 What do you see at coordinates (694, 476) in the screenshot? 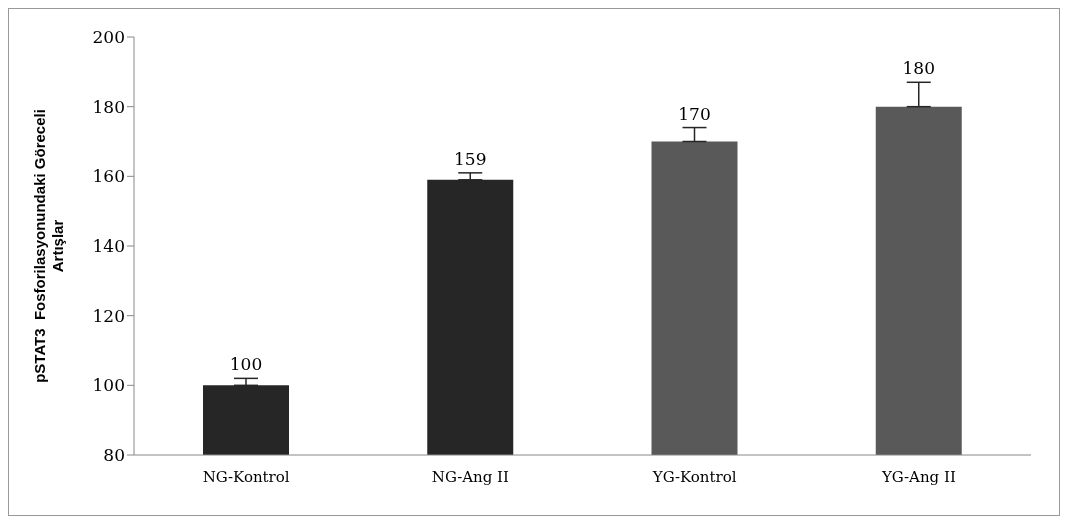
I see `x-tick-label: YG-Kontrol` at bounding box center [694, 476].